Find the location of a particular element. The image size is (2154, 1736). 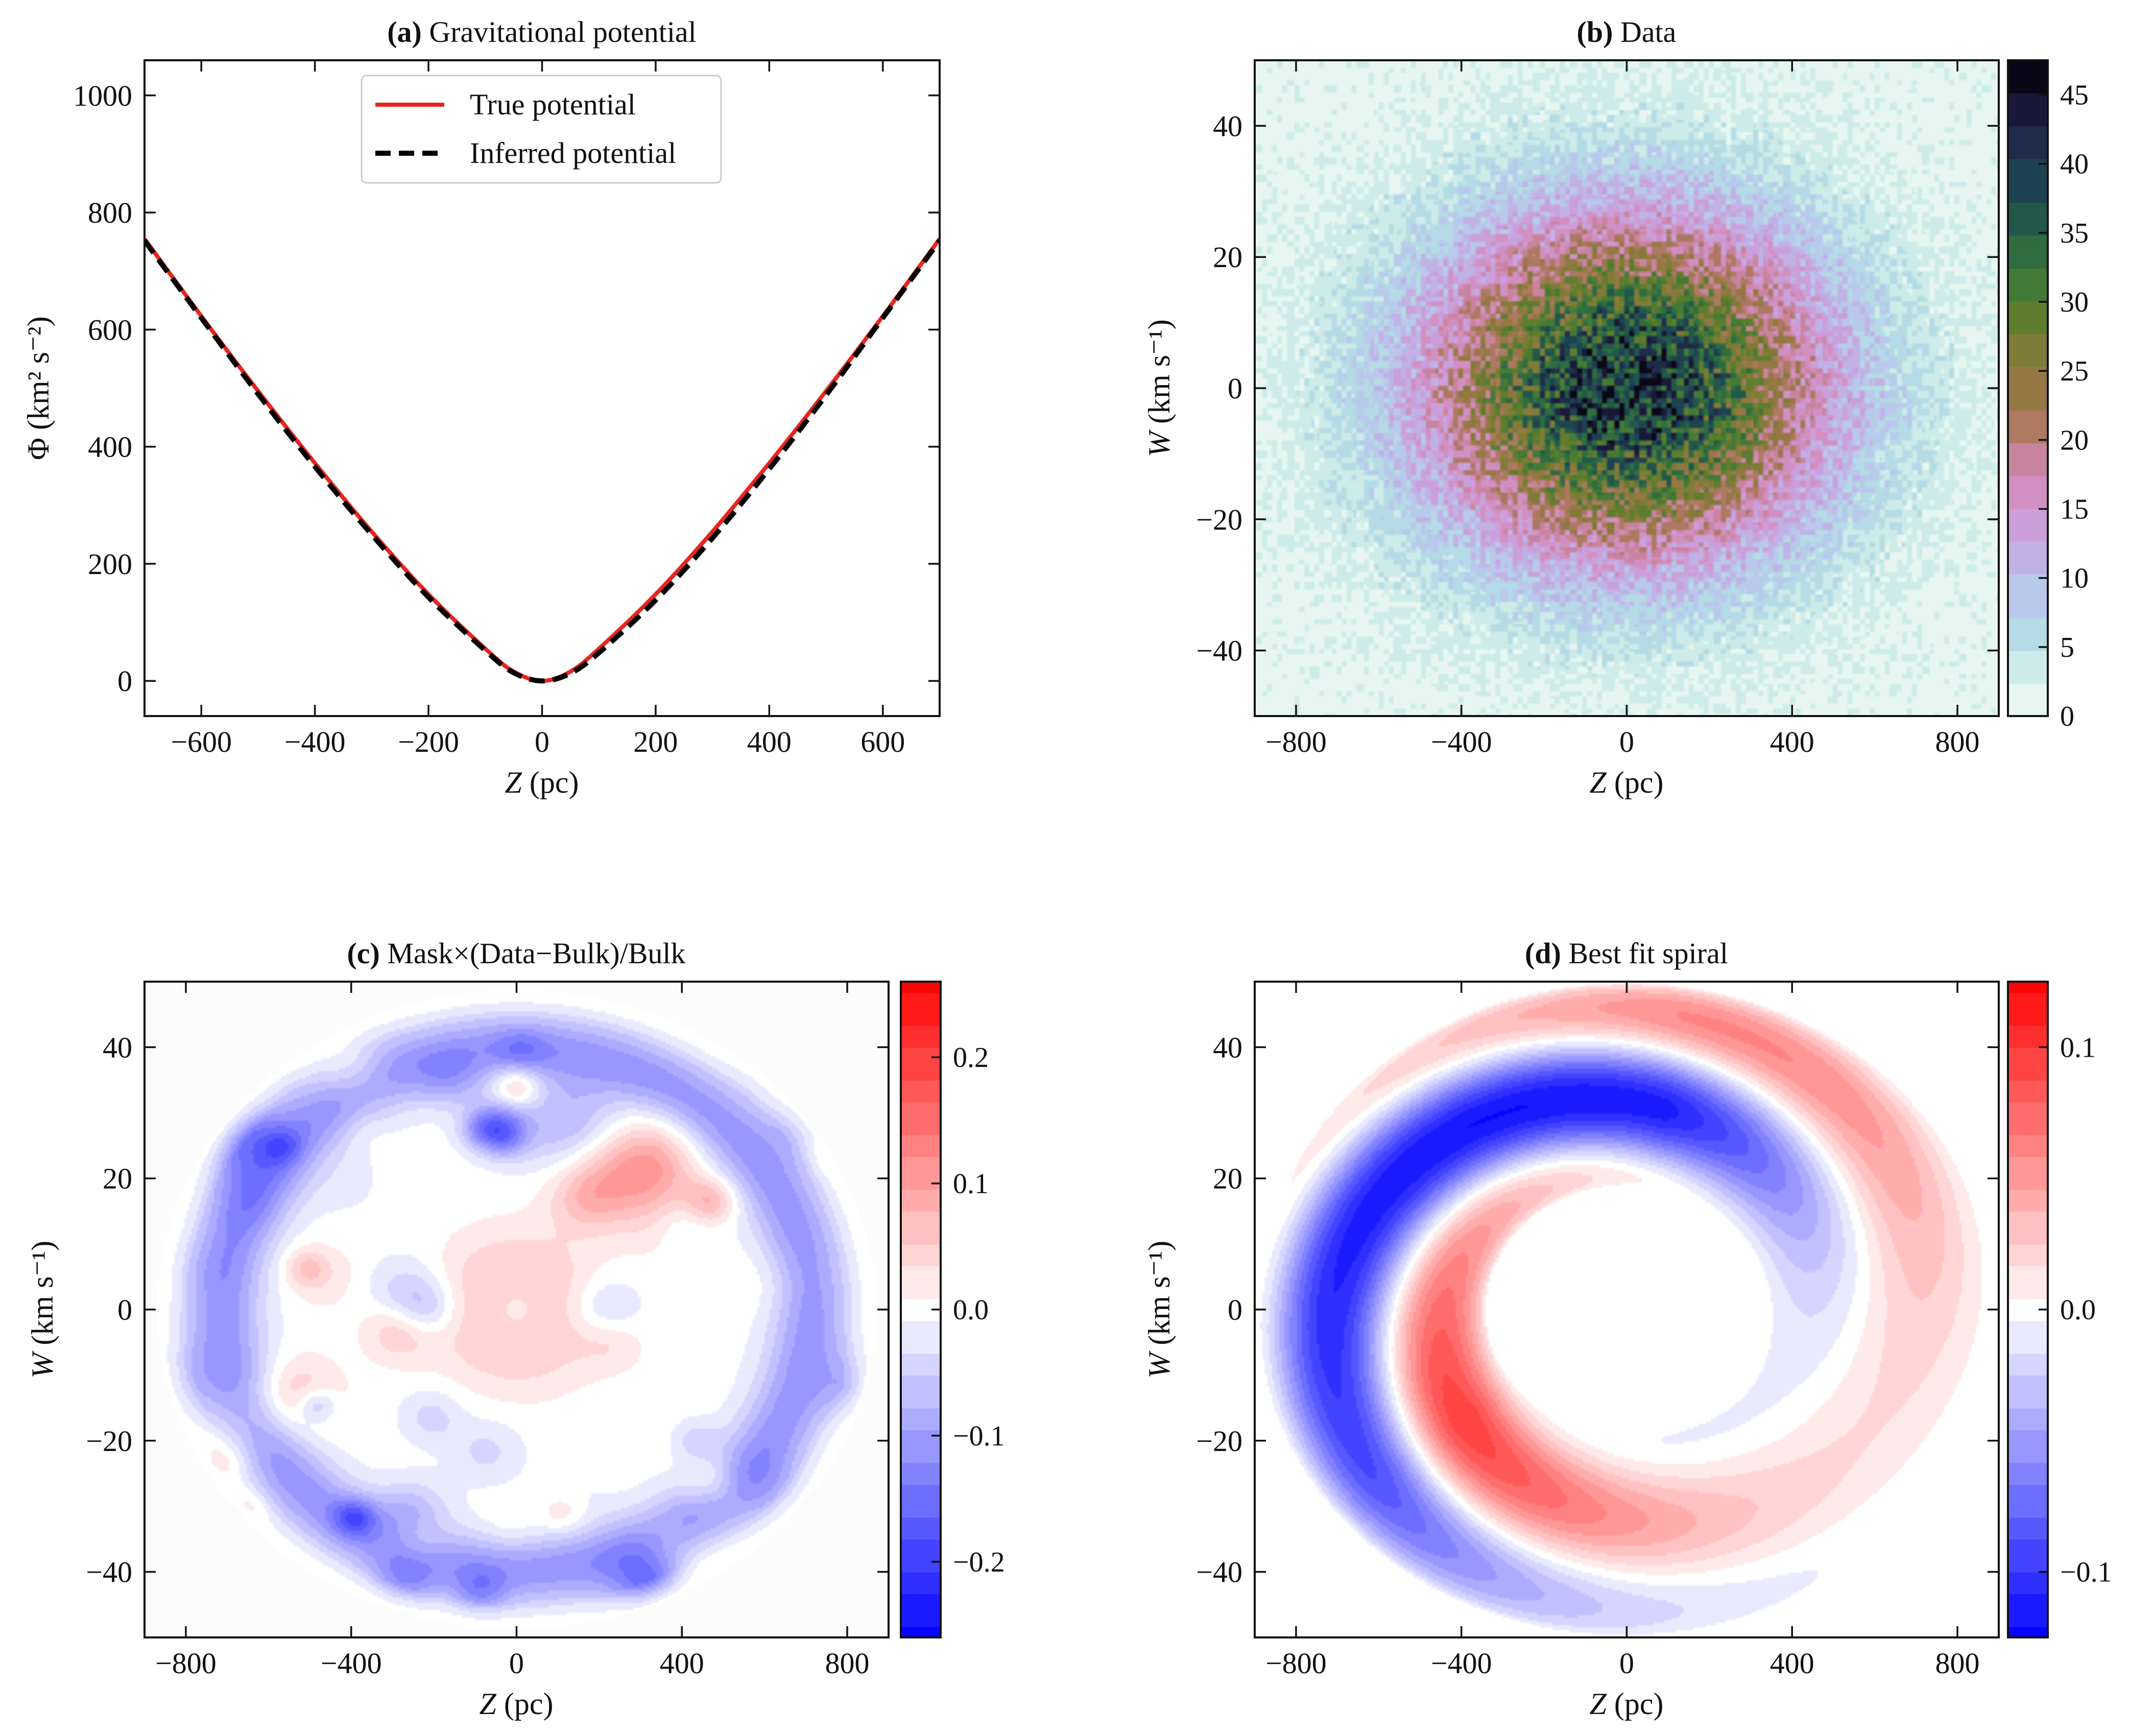

panel-c-ylabel: W (km s⁻¹) is located at coordinates (42, 1309).